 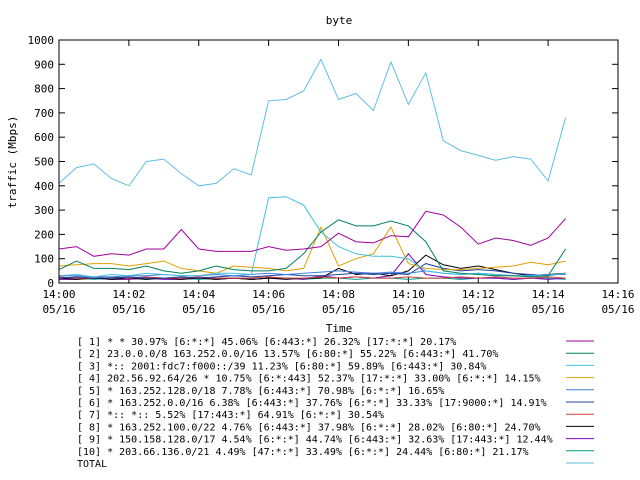 What do you see at coordinates (41, 40) in the screenshot?
I see `y-tick-label: 1000` at bounding box center [41, 40].